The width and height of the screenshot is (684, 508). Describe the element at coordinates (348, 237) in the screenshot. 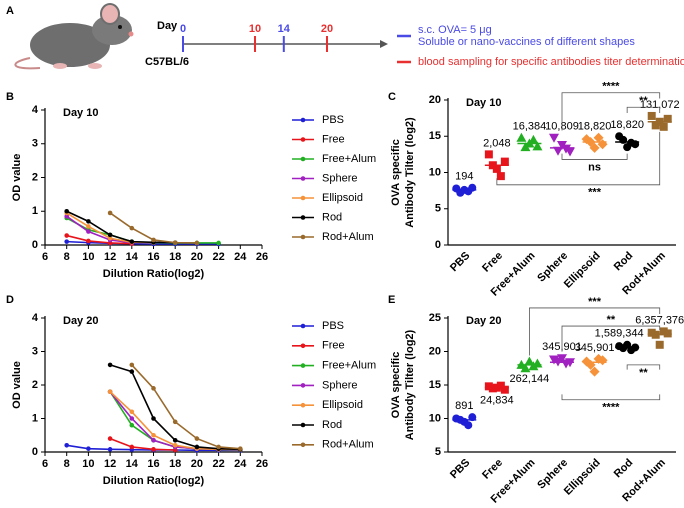

I see `legend-label: Rod+Alum` at that location.